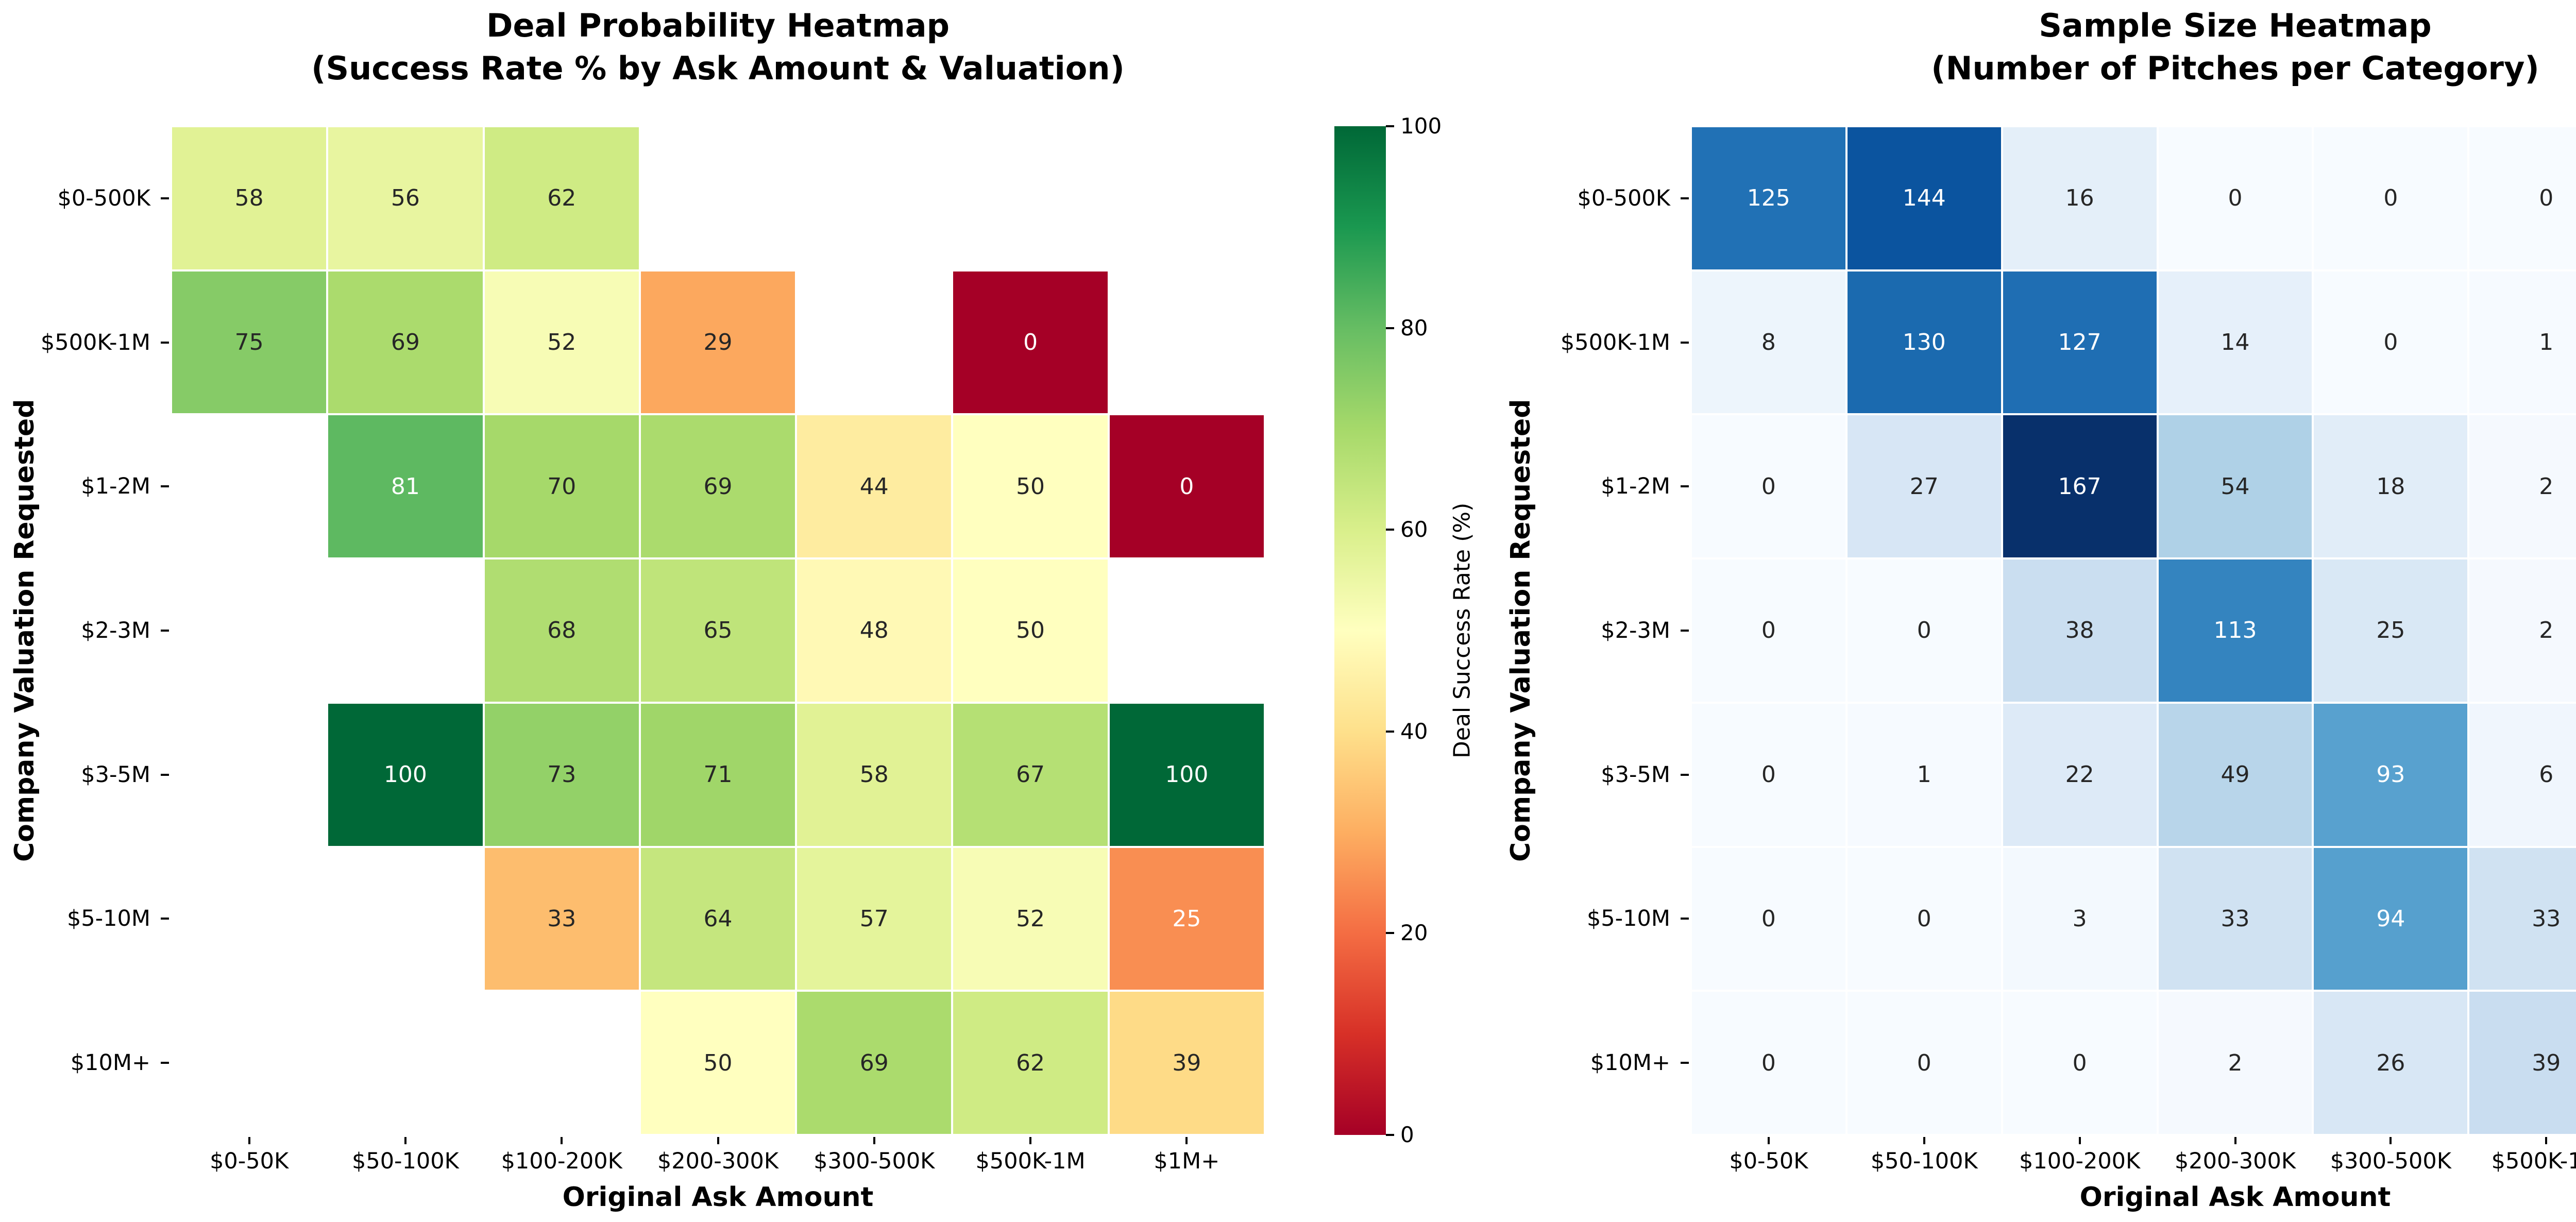 The width and height of the screenshot is (2576, 1222). Describe the element at coordinates (1414, 328) in the screenshot. I see `colorbar-tick-label: 80` at that location.